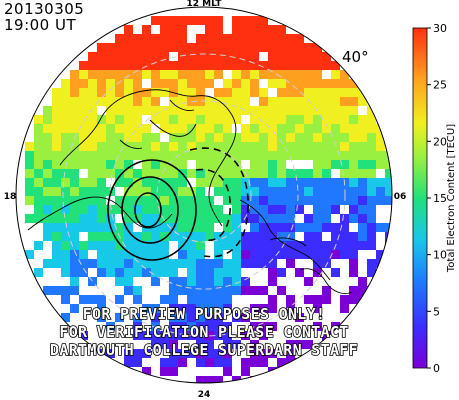 Image resolution: width=459 pixels, height=400 pixels. I want to click on watermark-line-1: FOR PREVIEW PURPOSES ONLY!, so click(204, 314).